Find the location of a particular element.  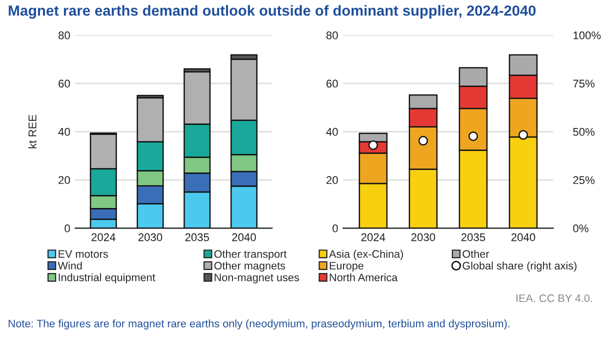

legend-label: Industrial equipment is located at coordinates (107, 278).